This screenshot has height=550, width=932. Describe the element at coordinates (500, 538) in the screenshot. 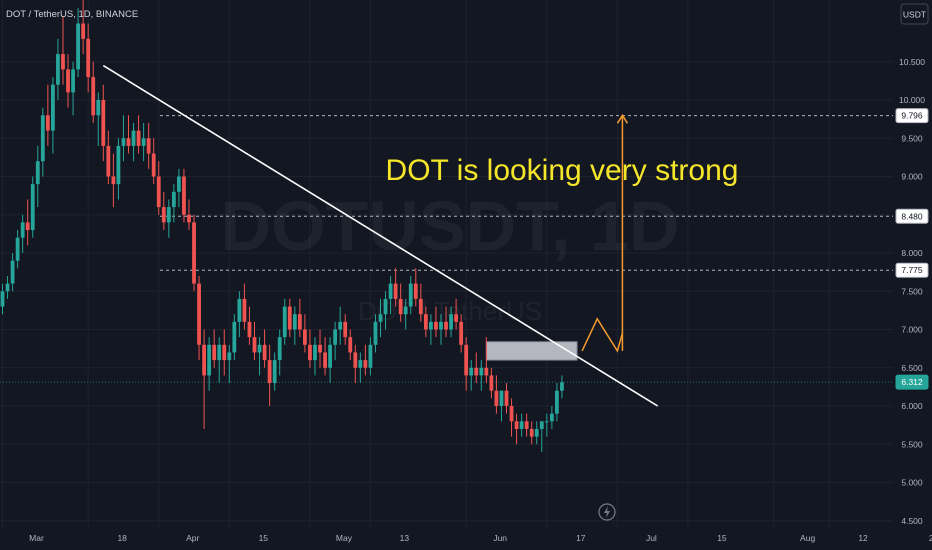

I see `x-tick-label: Jun` at that location.